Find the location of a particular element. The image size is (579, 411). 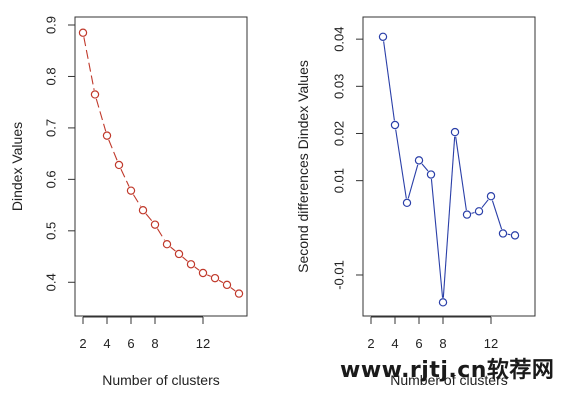

y-tick-label: 0.5 is located at coordinates (51, 231).